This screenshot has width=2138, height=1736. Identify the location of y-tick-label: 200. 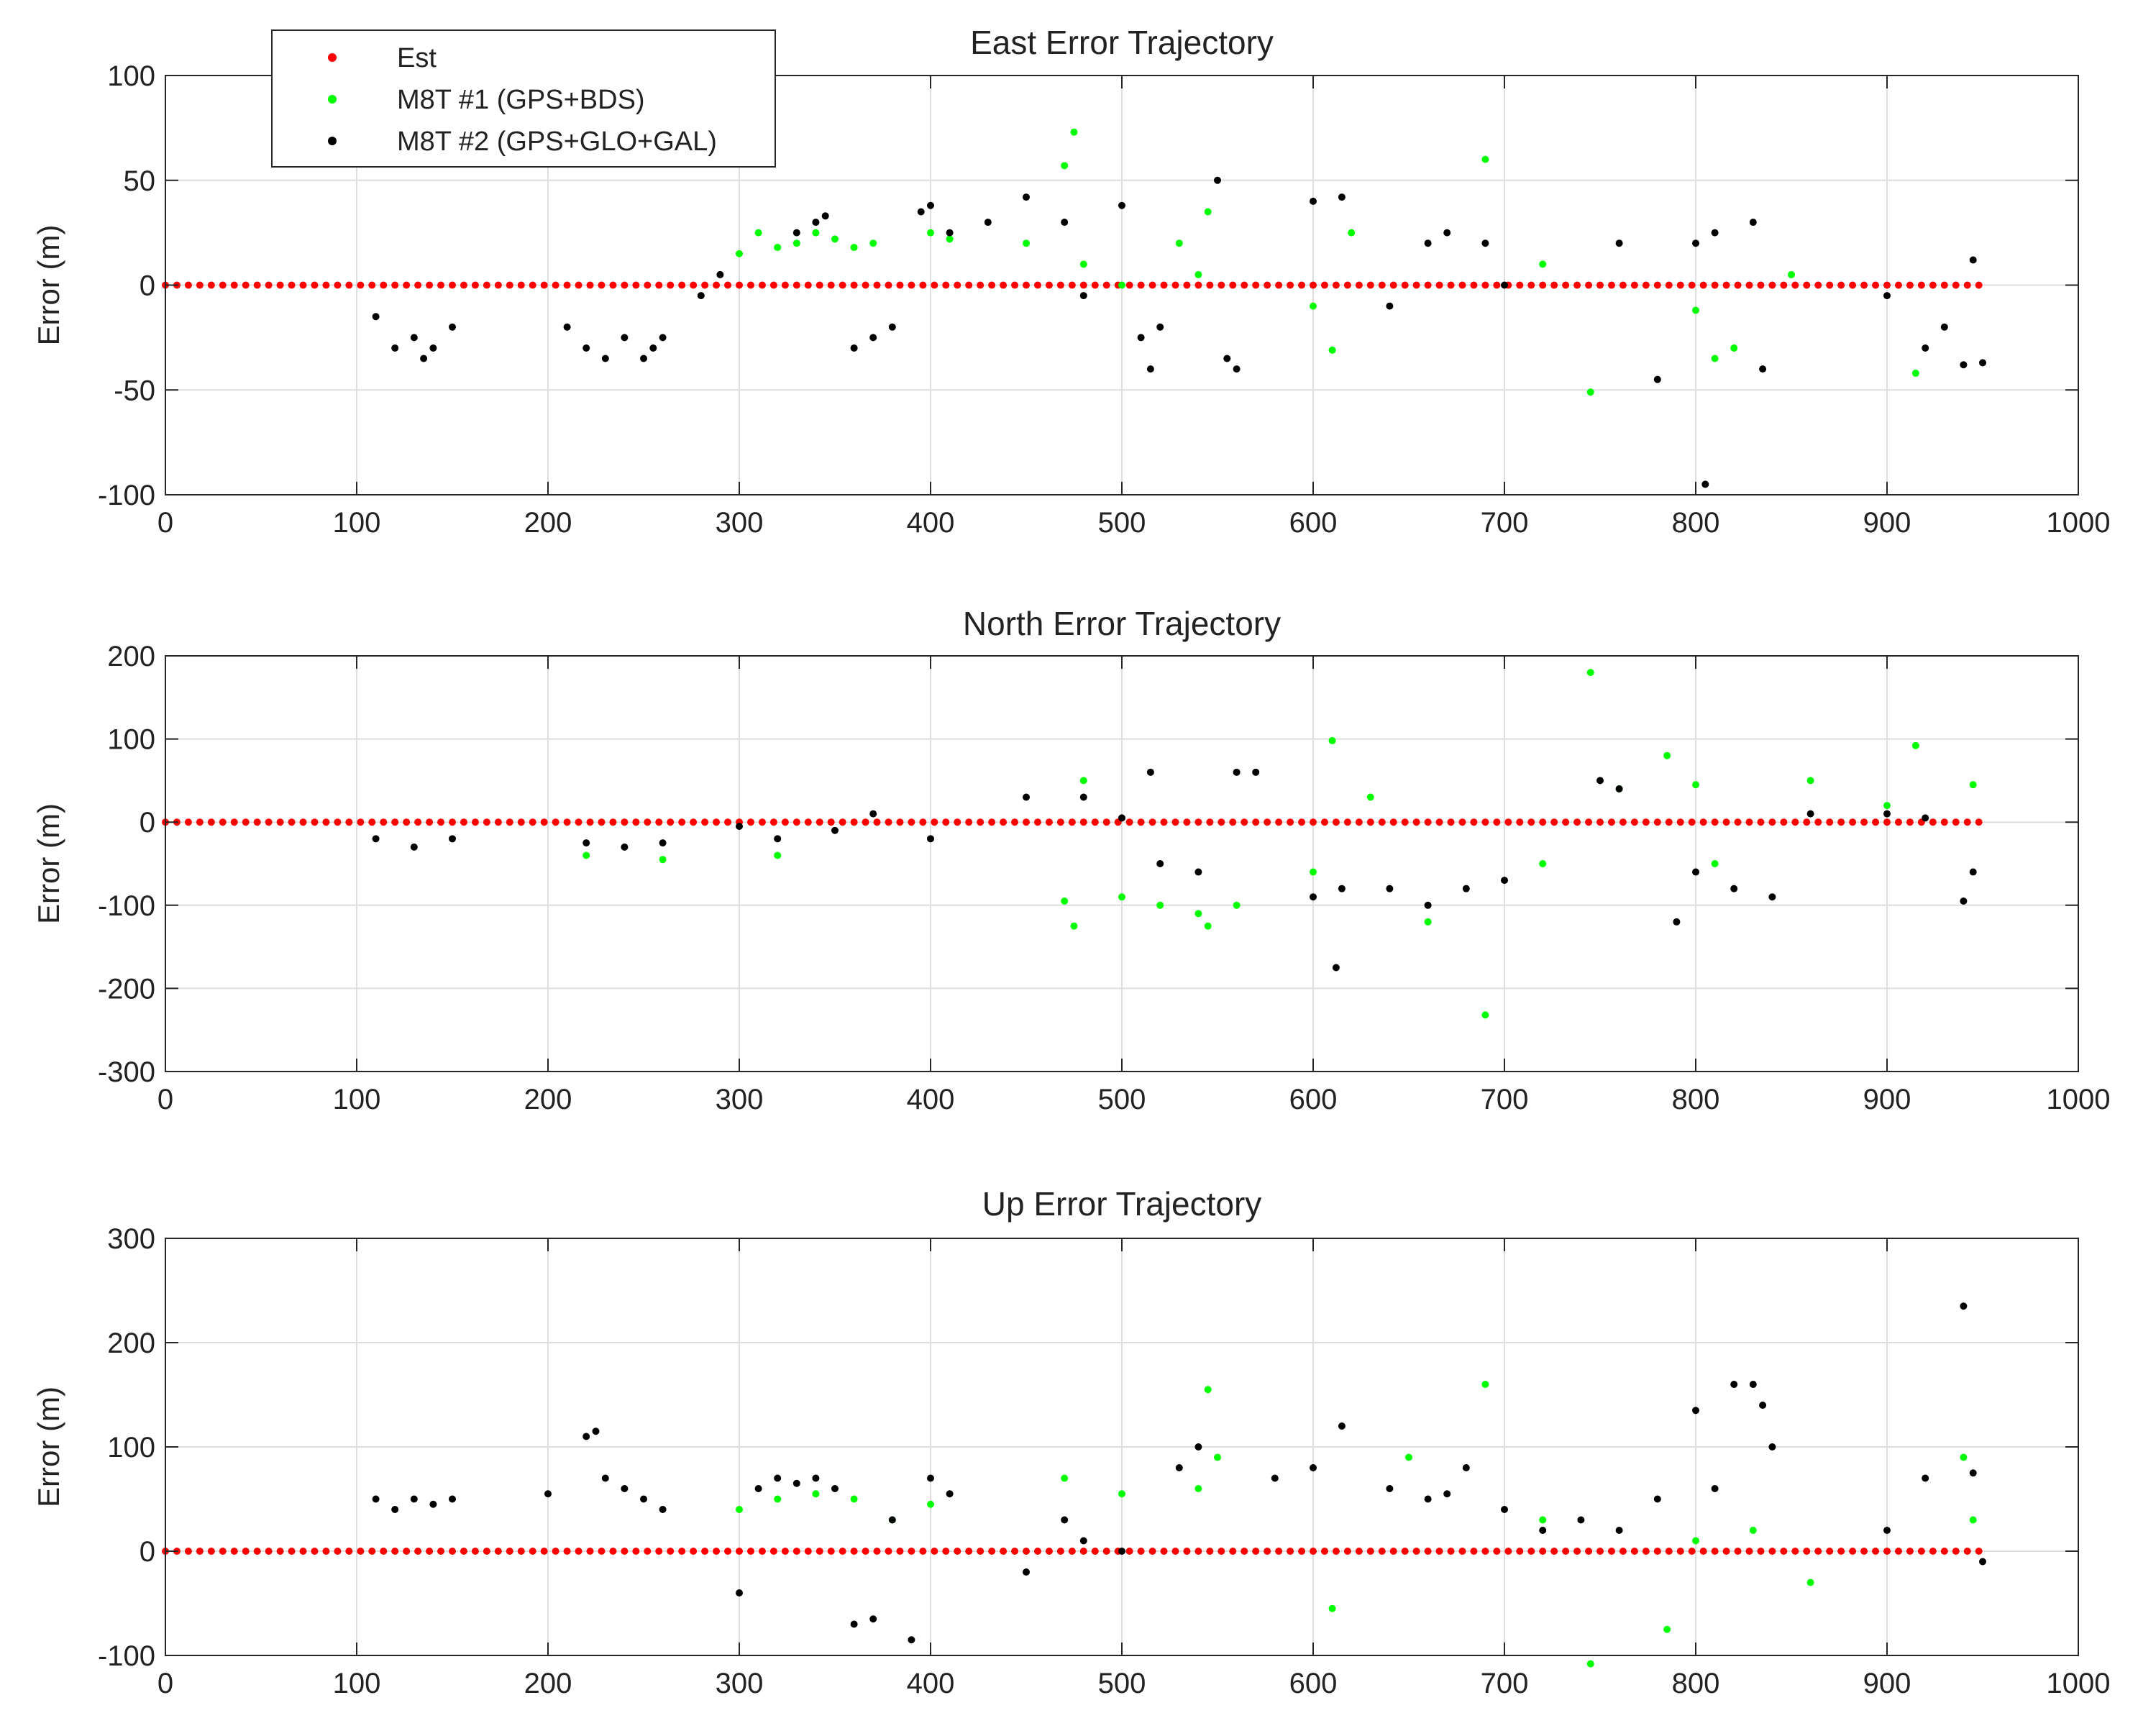
(131, 656).